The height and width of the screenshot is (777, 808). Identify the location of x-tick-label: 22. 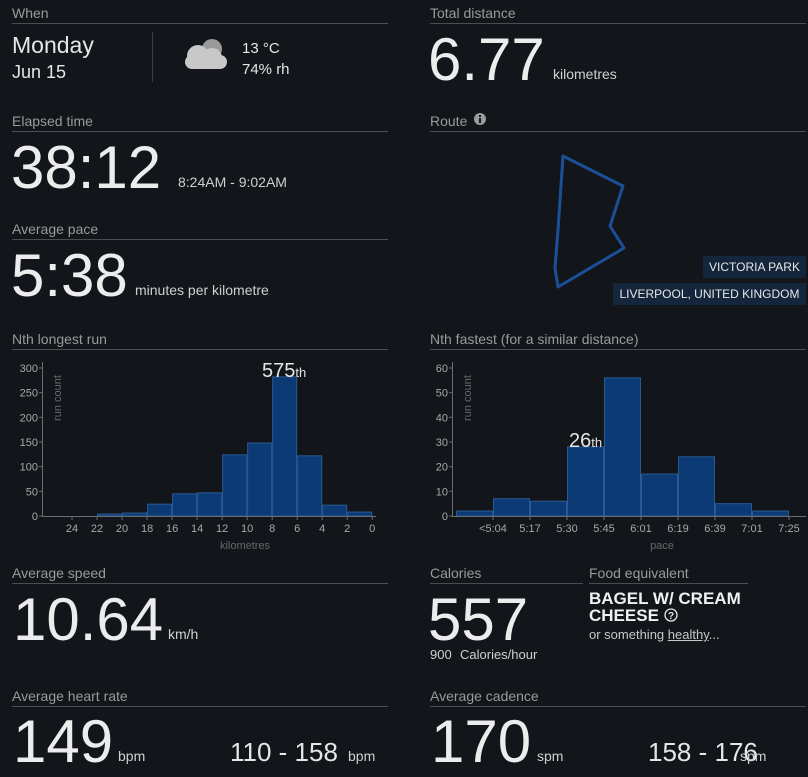
(97, 529).